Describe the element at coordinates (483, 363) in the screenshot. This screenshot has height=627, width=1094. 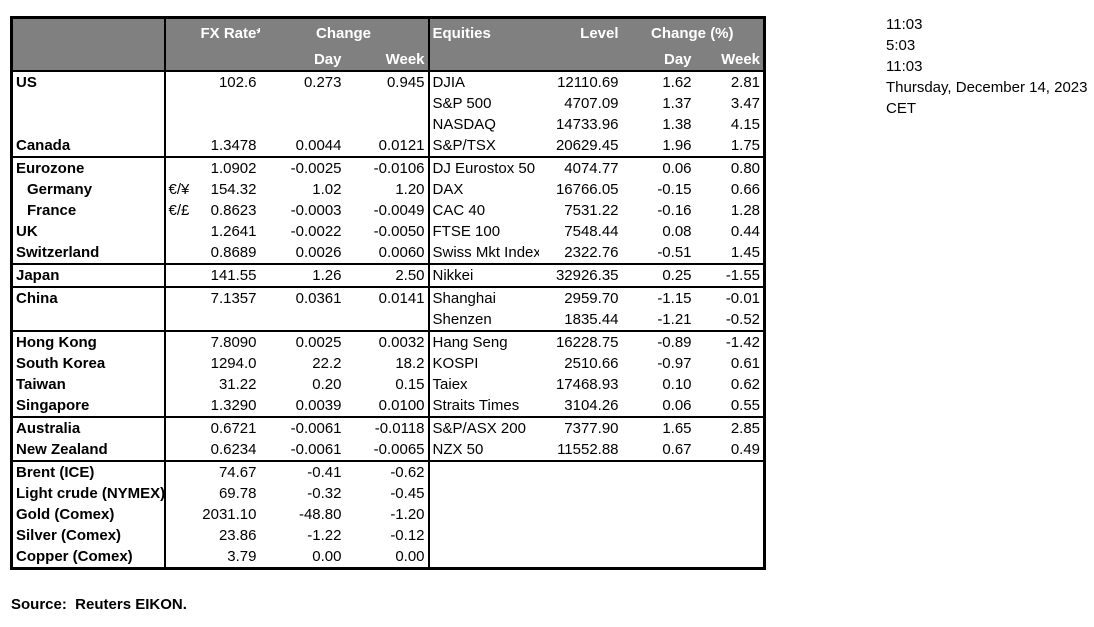
I see `equity-name-cell: KOSPI` at that location.